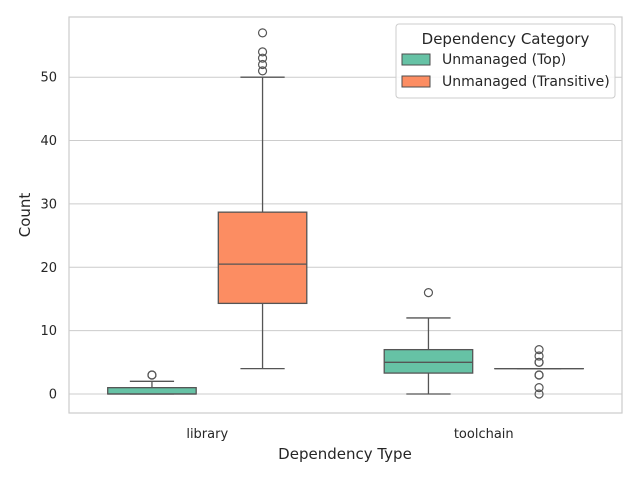  What do you see at coordinates (53, 394) in the screenshot?
I see `y-tick-label-0: 0` at bounding box center [53, 394].